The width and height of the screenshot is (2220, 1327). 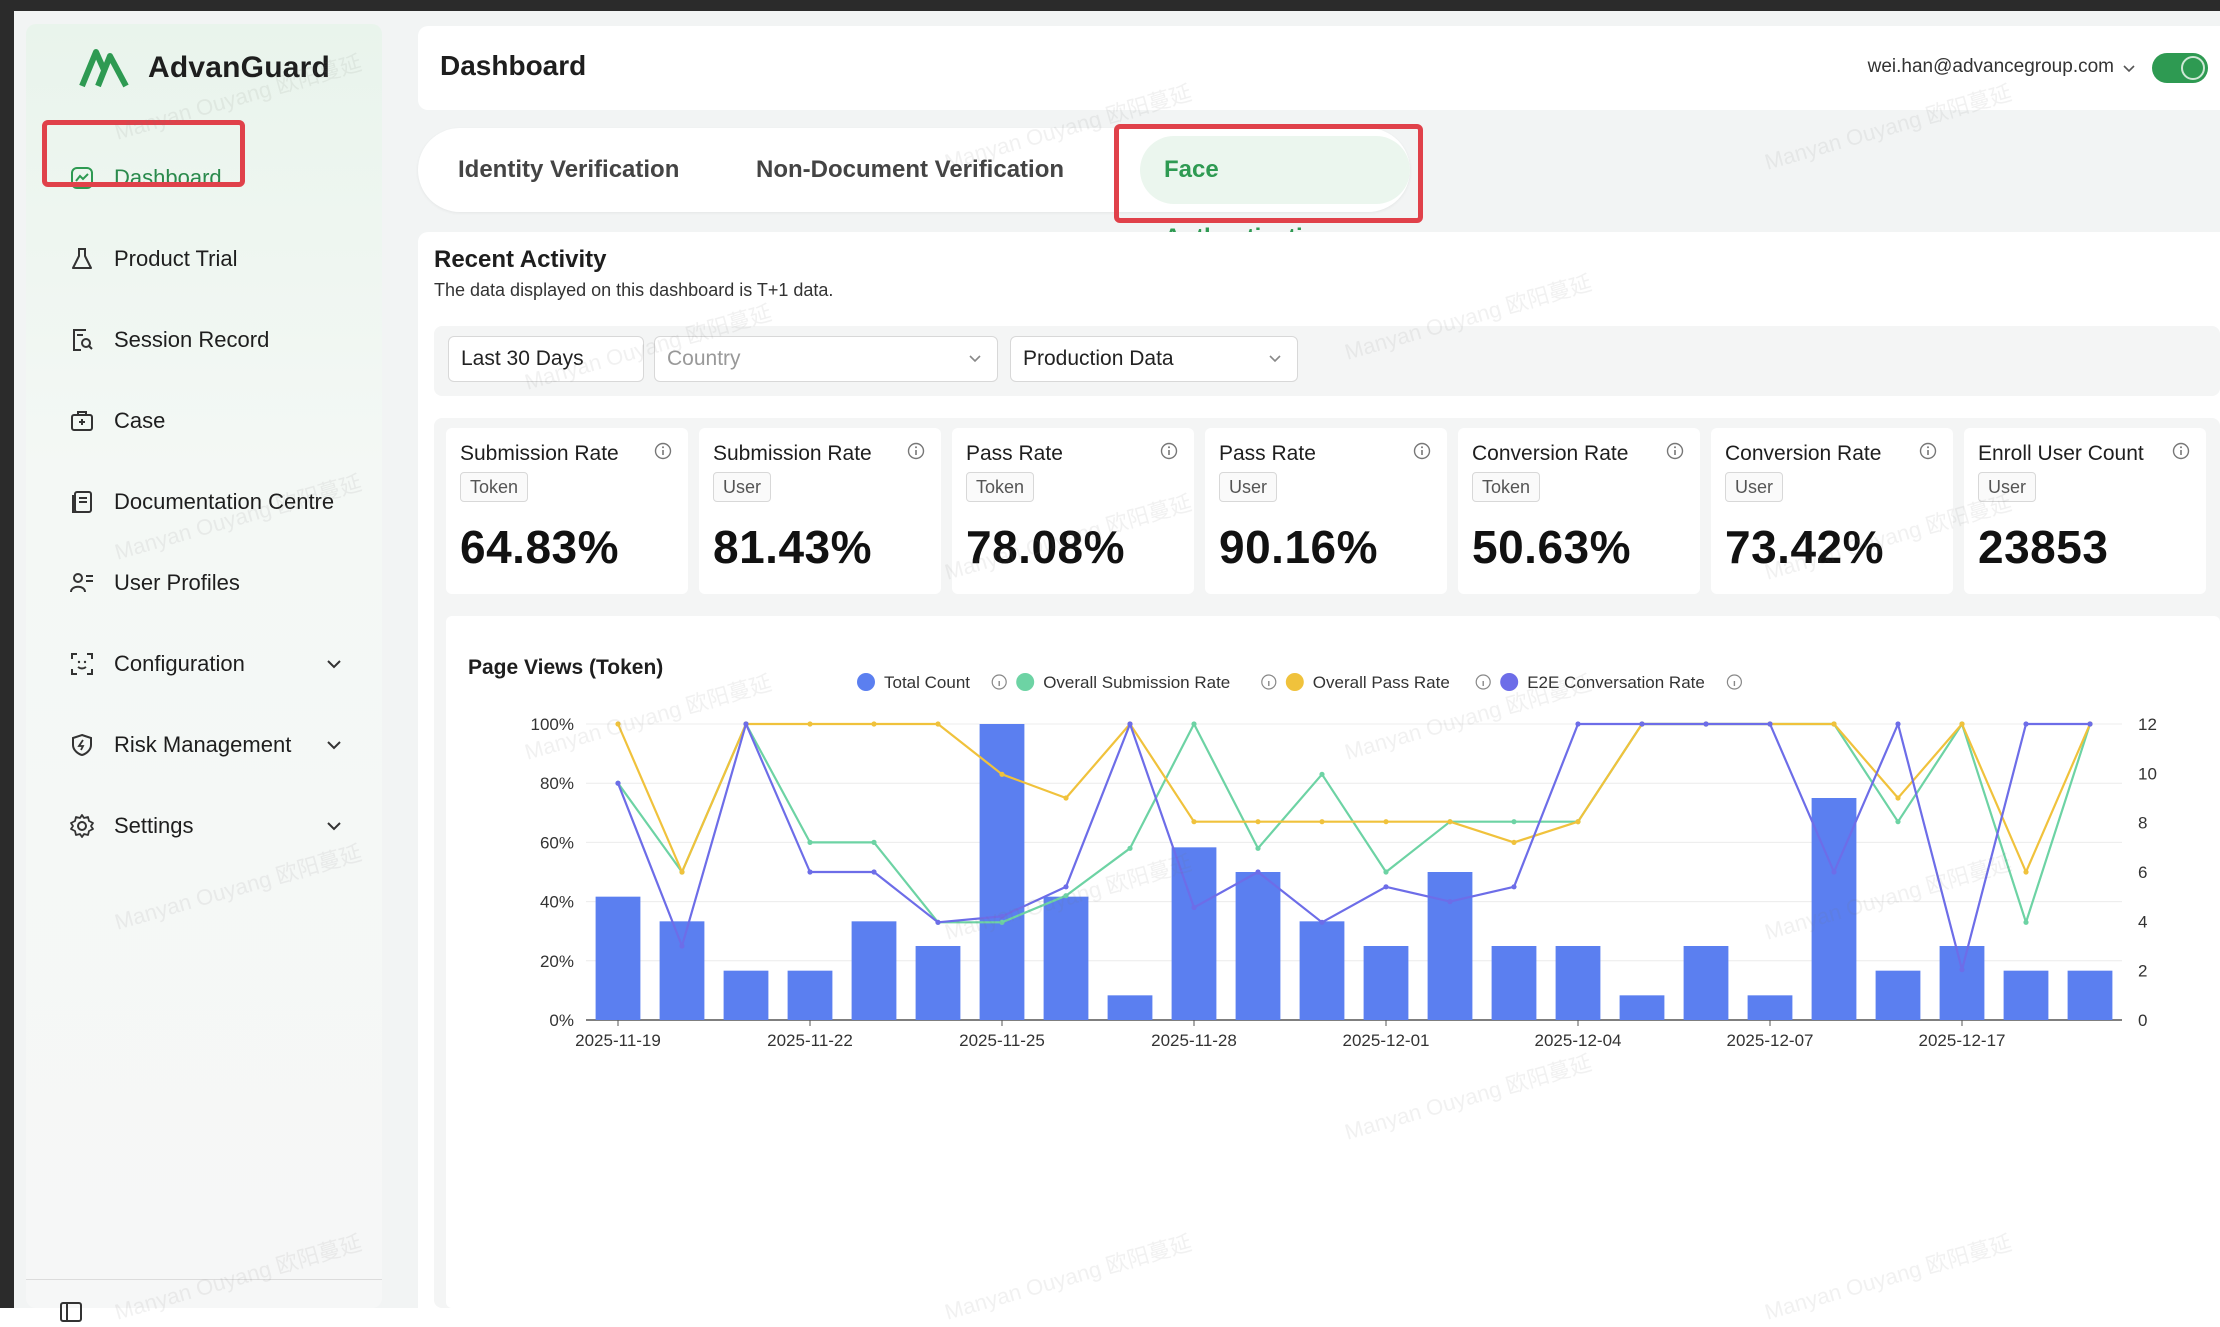 I want to click on metric-value: 90.16%, so click(x=1299, y=547).